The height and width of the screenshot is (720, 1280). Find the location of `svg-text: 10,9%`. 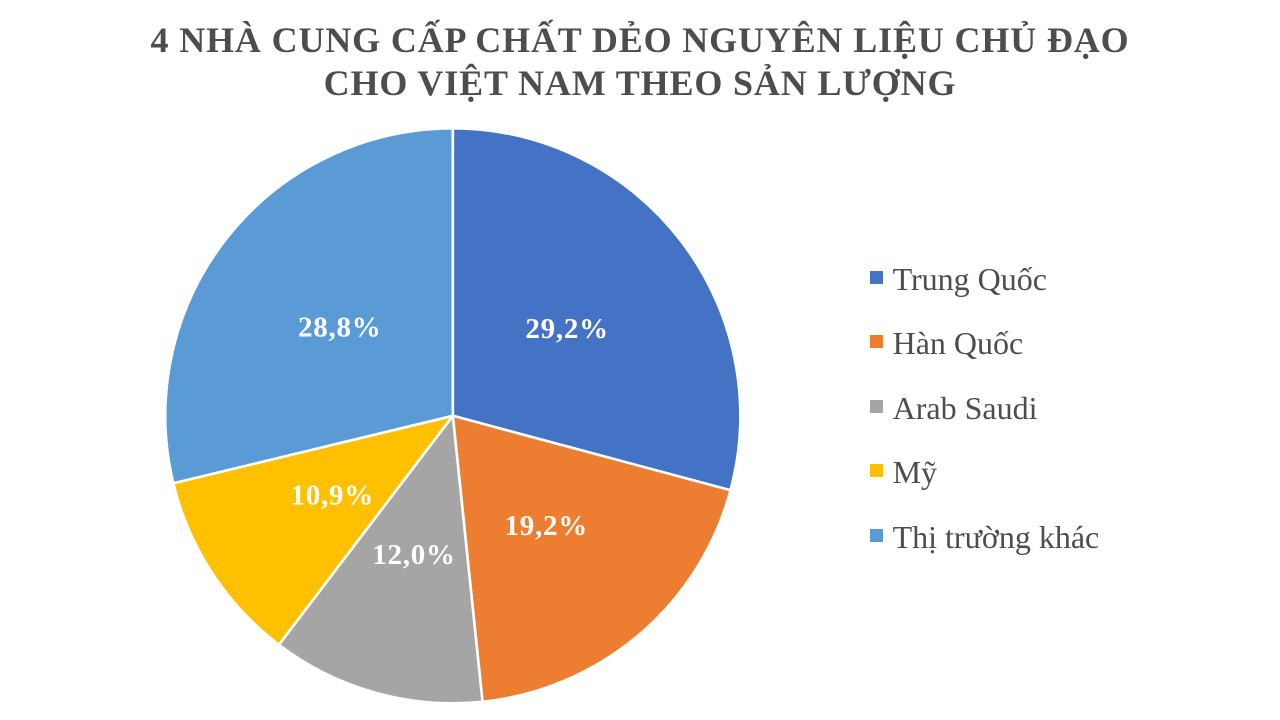

svg-text: 10,9% is located at coordinates (333, 495).